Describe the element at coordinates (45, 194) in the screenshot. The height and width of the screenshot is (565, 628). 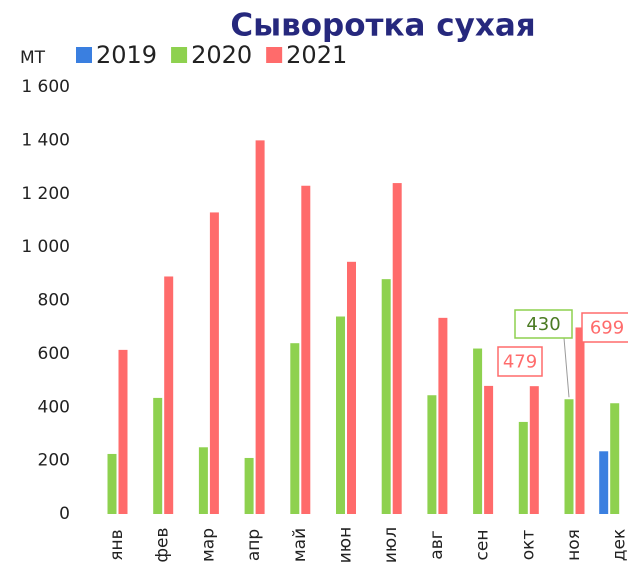
I see `y-tick-label: 1 200` at that location.